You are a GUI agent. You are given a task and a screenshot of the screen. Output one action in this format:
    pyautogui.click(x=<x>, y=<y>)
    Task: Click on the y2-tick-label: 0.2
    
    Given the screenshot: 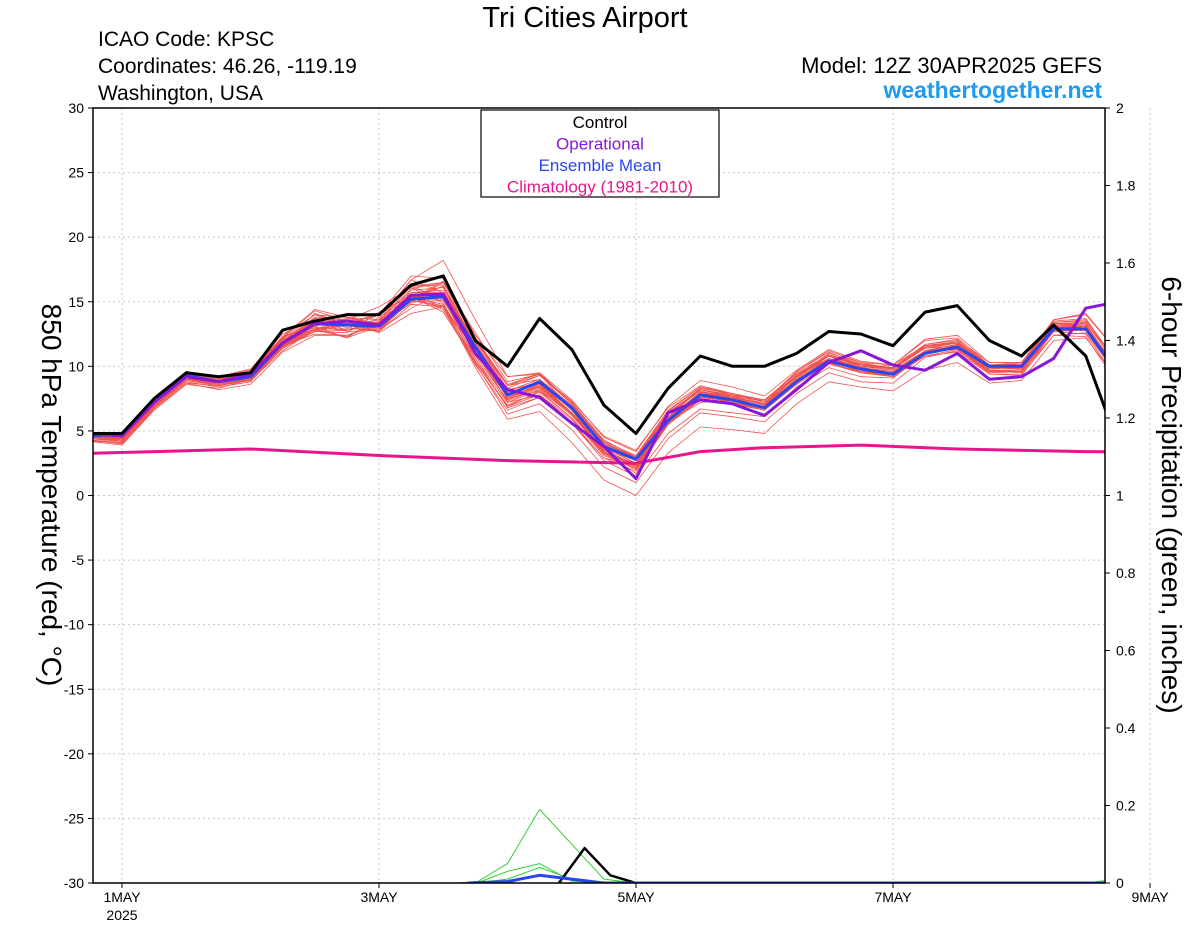 What is the action you would take?
    pyautogui.click(x=1126, y=806)
    